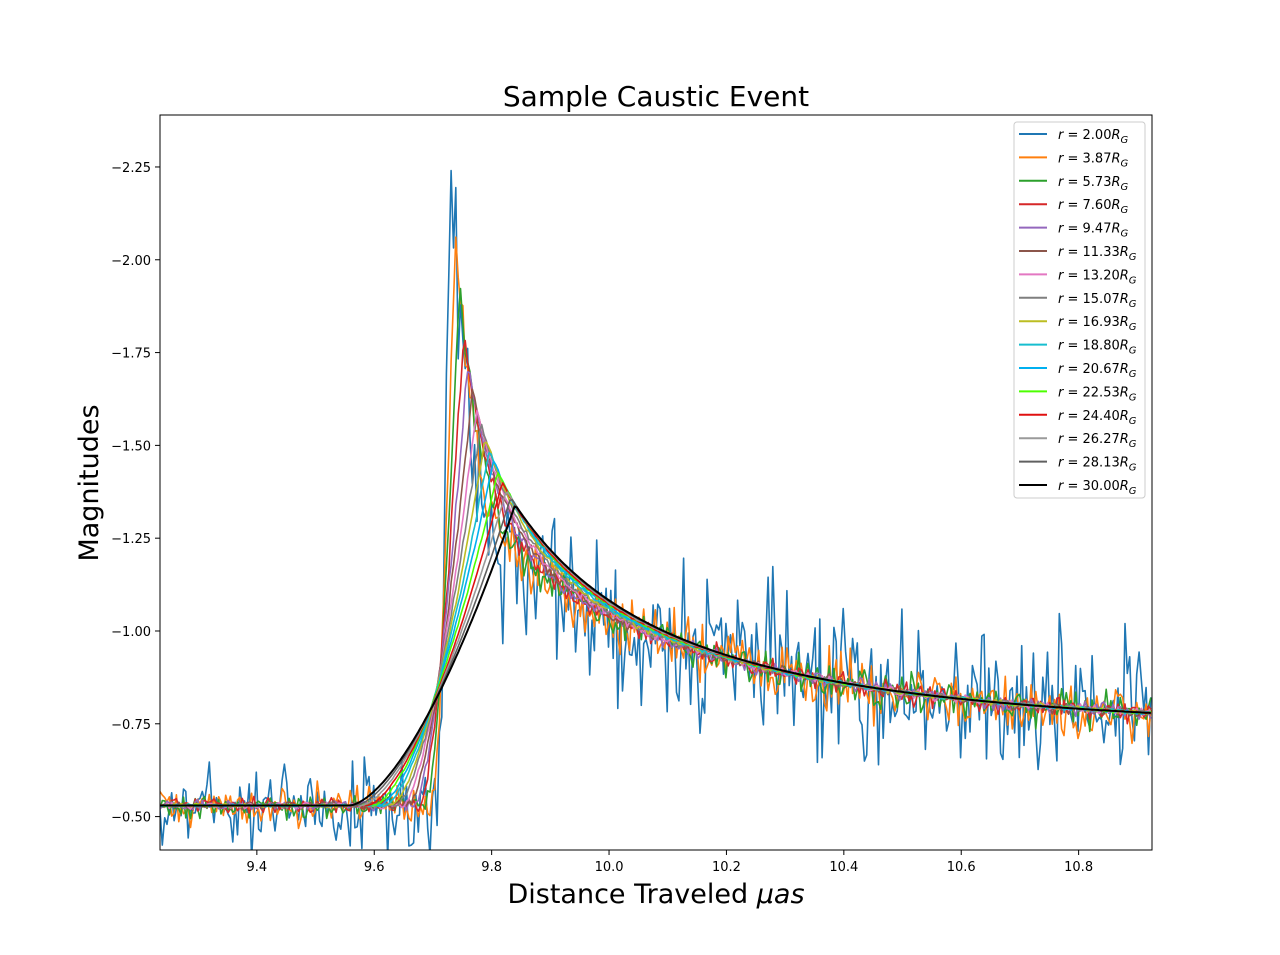 This screenshot has height=955, width=1280. What do you see at coordinates (1097, 371) in the screenshot?
I see `legend-label: r = 20.67RG` at bounding box center [1097, 371].